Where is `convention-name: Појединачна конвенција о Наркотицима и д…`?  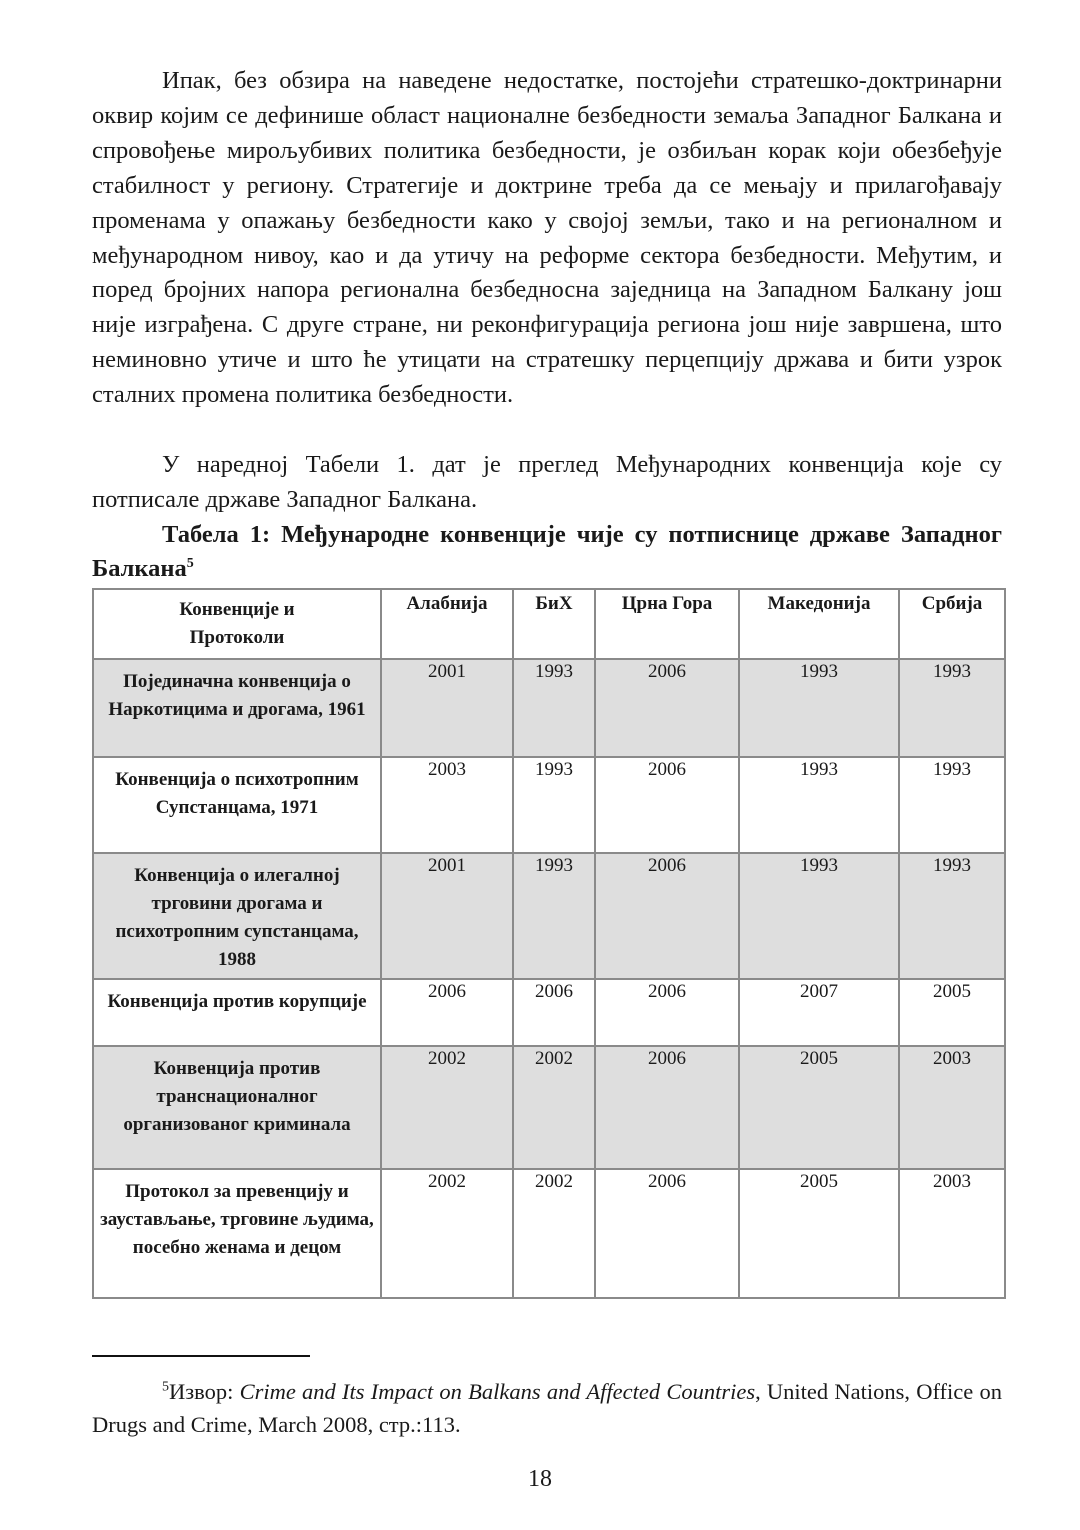 convention-name: Појединачна конвенција о Наркотицима и д… is located at coordinates (237, 708).